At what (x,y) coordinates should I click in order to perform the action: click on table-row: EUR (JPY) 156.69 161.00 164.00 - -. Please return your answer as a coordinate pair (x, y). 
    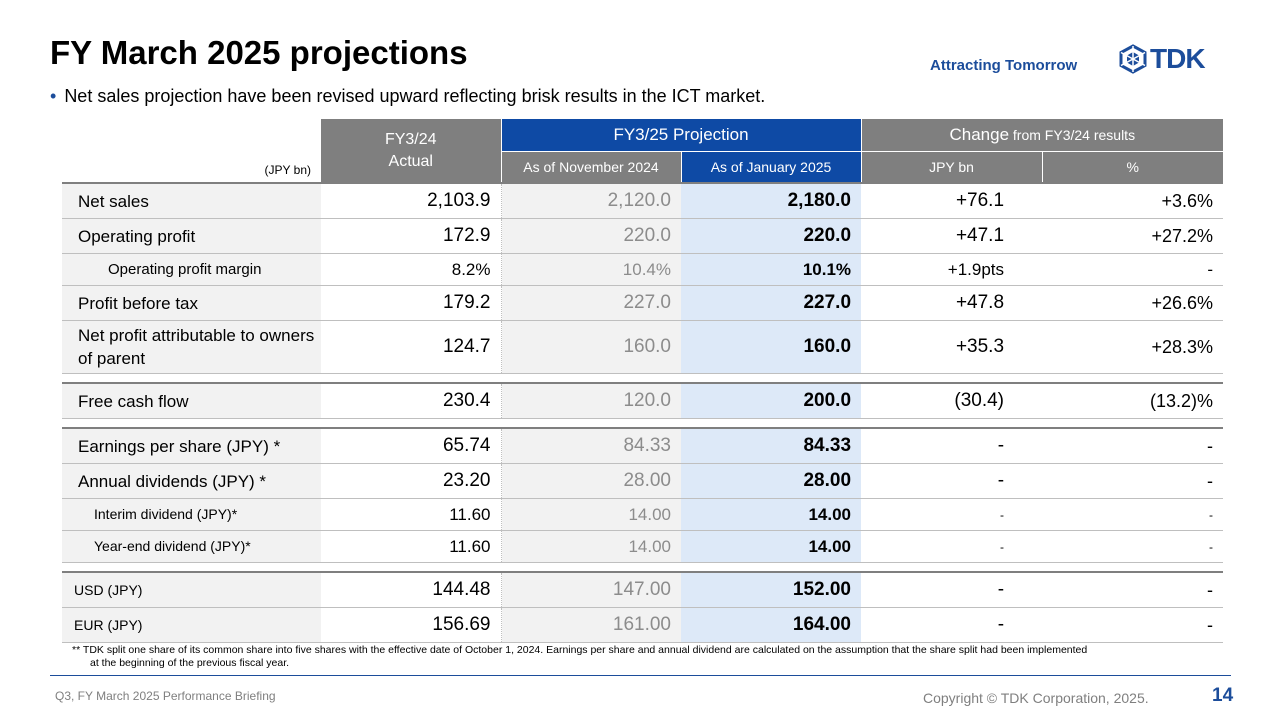
    Looking at the image, I should click on (643, 625).